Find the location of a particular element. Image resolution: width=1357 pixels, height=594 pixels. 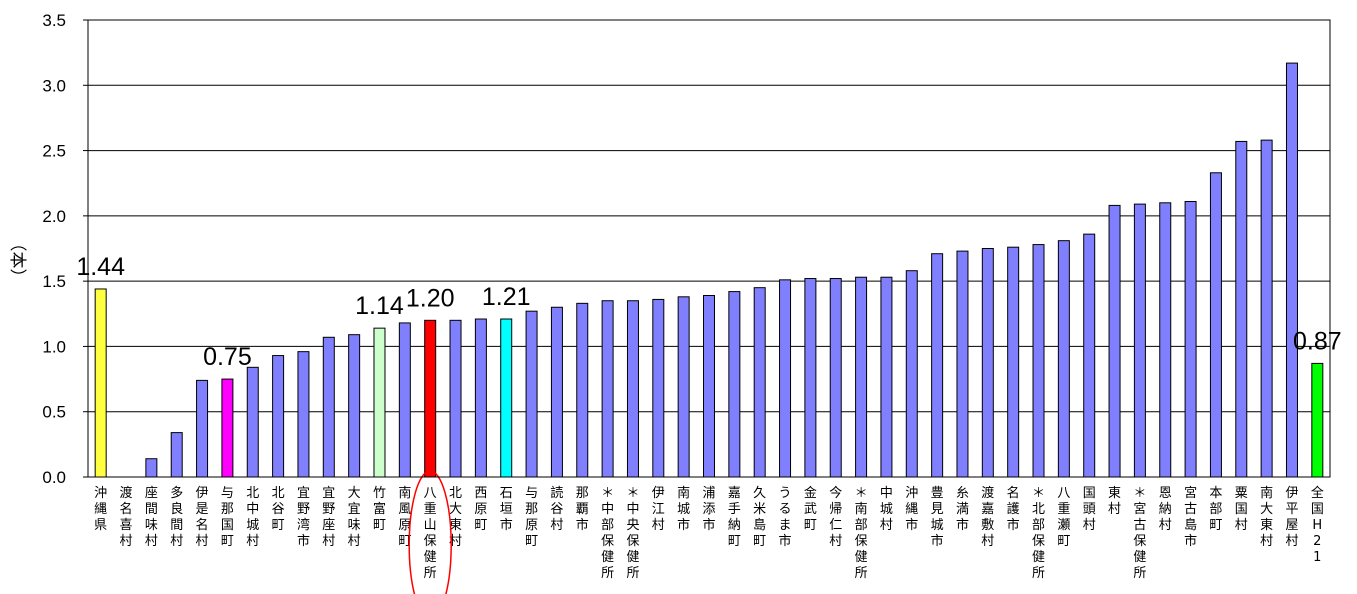

x-category-label: ＊中部保健所 is located at coordinates (607, 533).